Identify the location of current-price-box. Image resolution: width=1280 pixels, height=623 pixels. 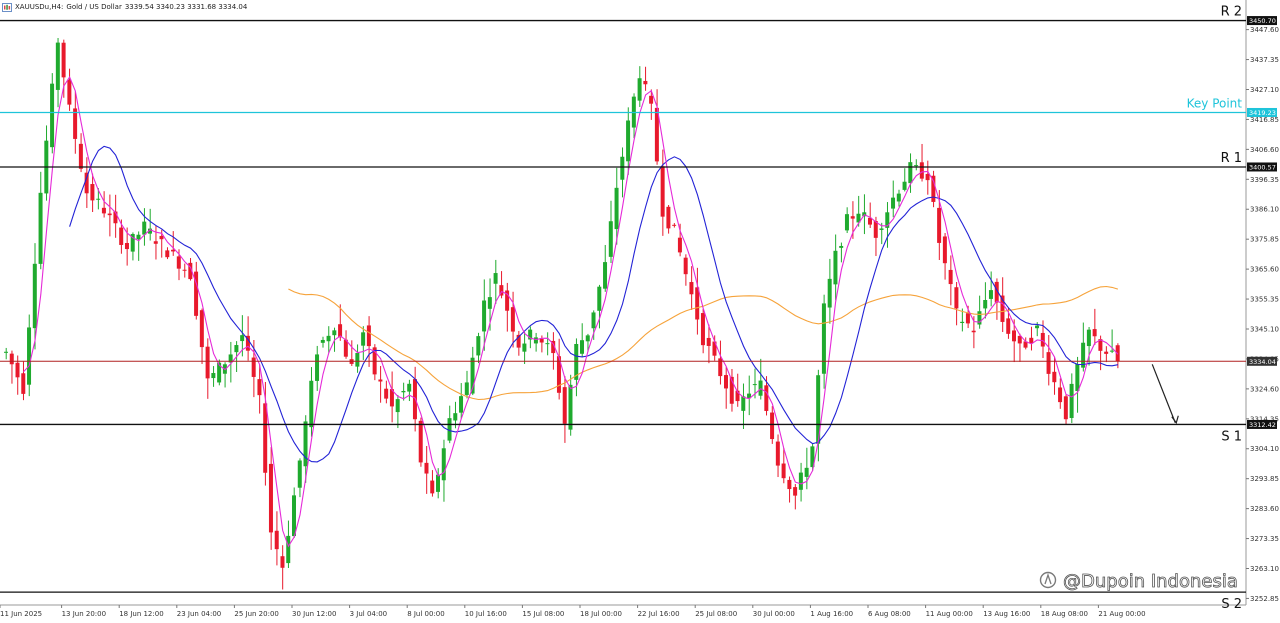
(1262, 361).